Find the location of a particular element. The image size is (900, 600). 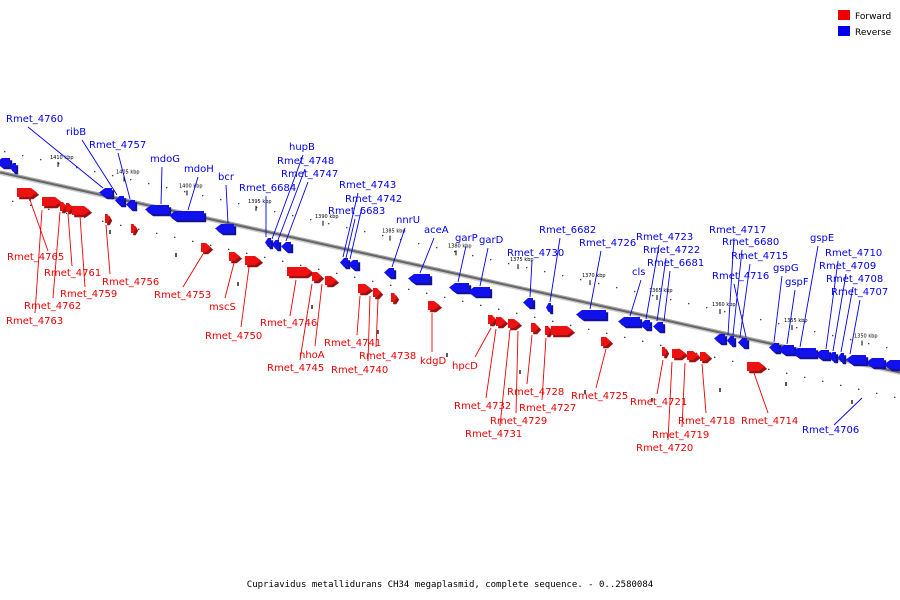

gene-label-rmet_4708: Rmet_4708 is located at coordinates (854, 313).